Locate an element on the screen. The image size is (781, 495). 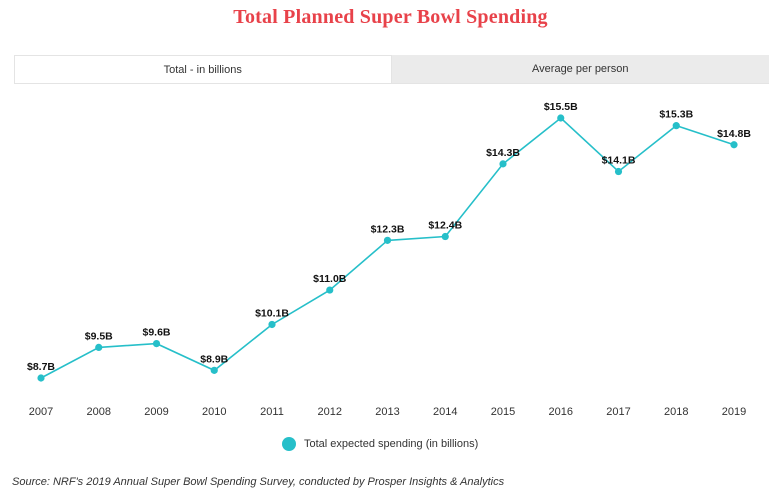
x-tick-label: 2012 is located at coordinates (330, 412).